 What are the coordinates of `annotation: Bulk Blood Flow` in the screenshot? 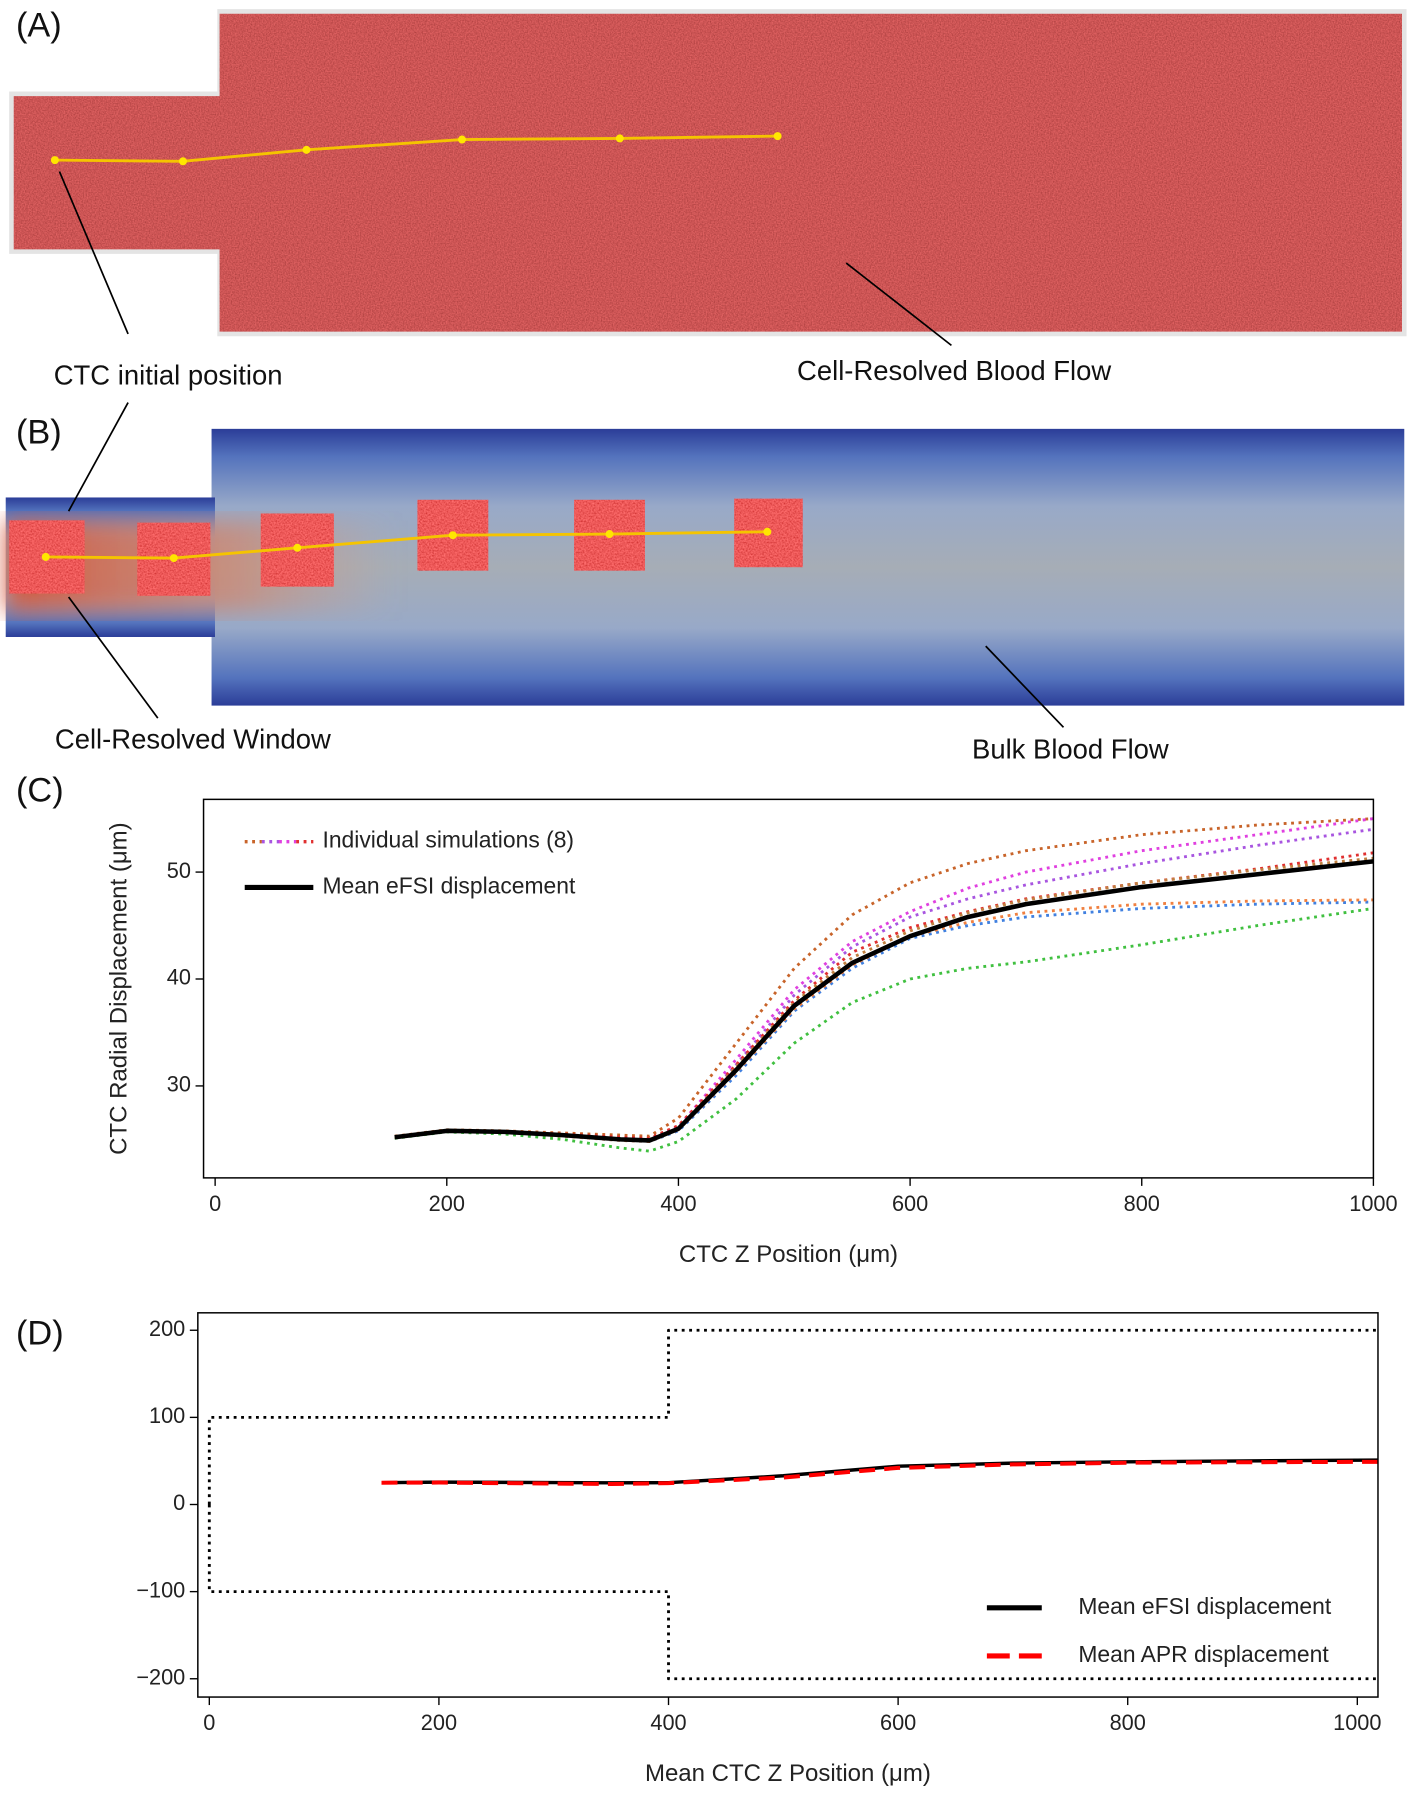 It's located at (1070, 749).